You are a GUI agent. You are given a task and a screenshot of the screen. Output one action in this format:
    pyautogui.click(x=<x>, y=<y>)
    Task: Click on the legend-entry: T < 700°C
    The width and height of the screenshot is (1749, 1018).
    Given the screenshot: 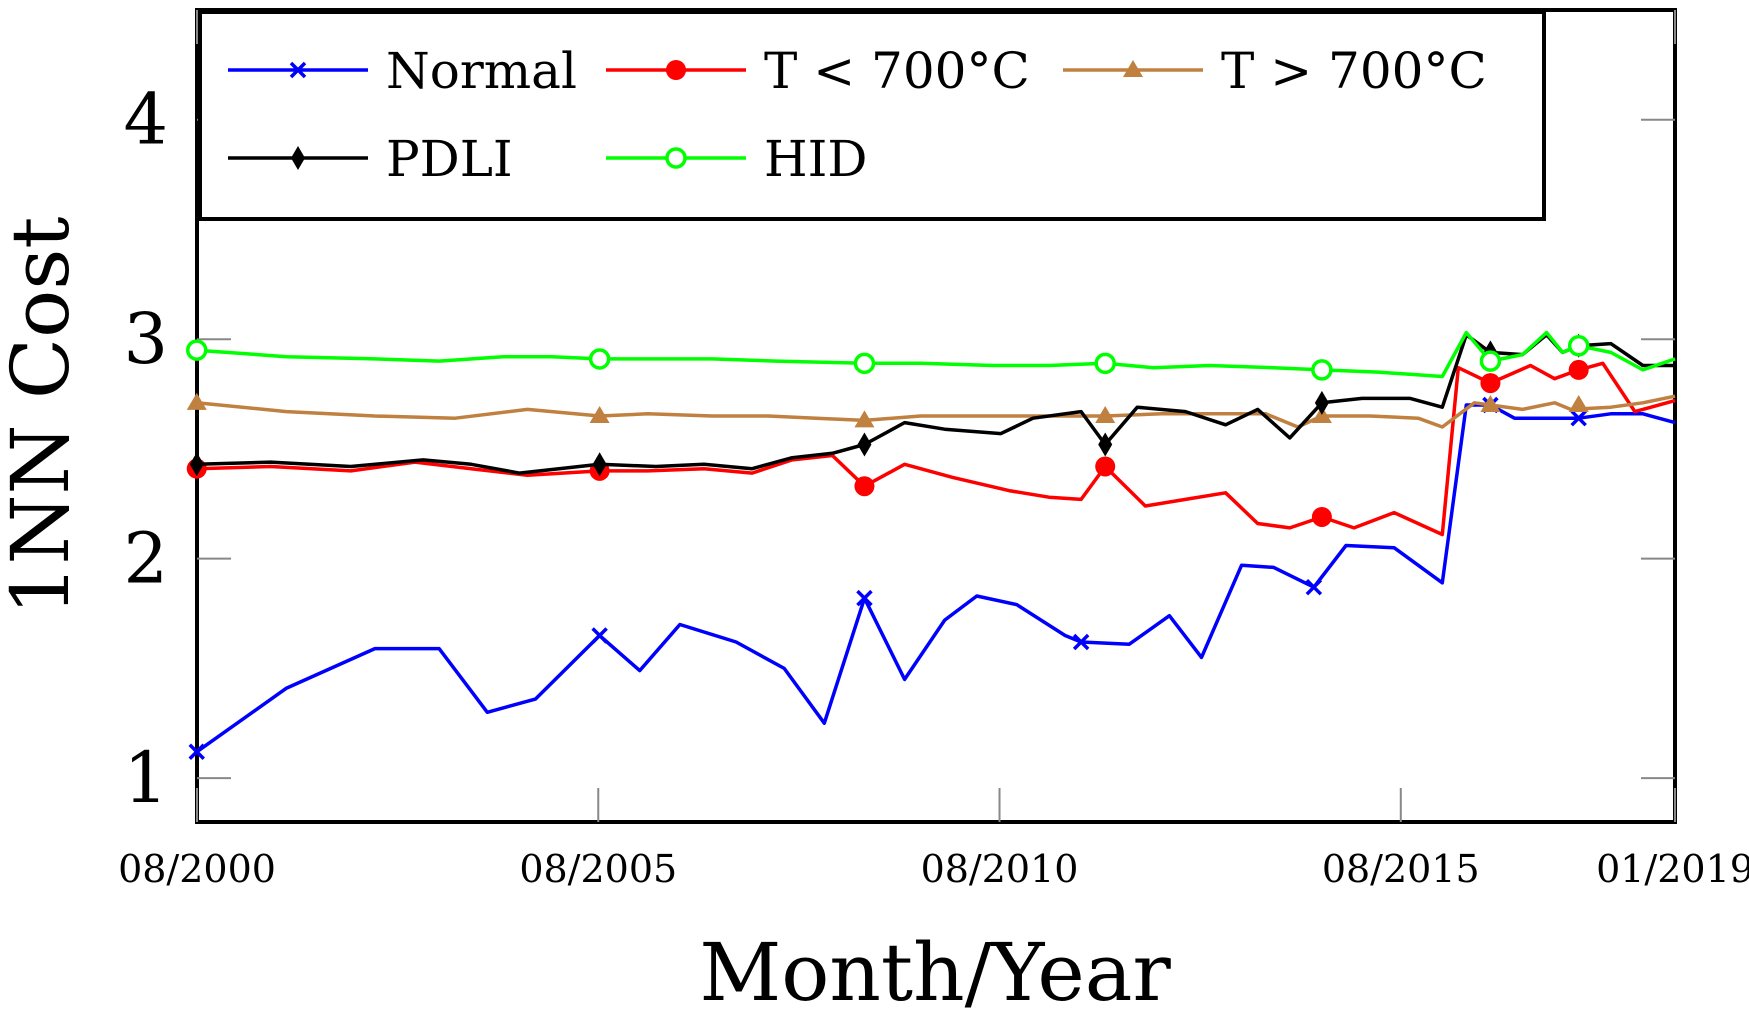 What is the action you would take?
    pyautogui.click(x=818, y=71)
    